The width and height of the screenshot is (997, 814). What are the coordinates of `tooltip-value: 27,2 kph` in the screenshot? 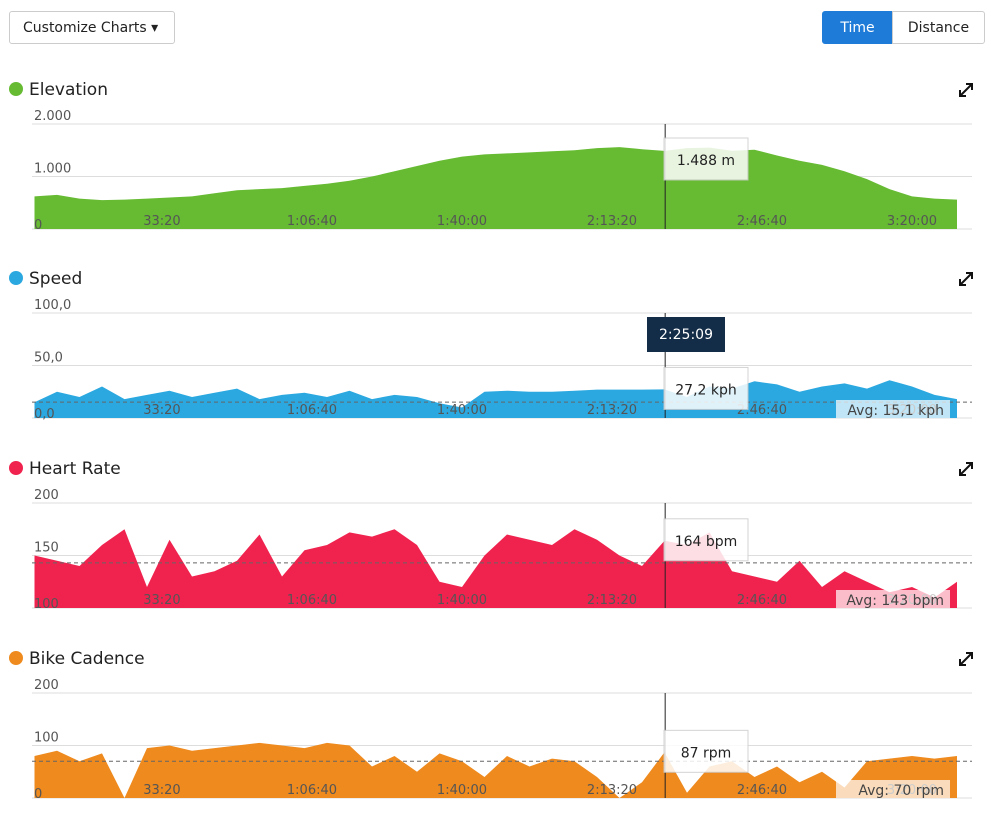 It's located at (706, 390).